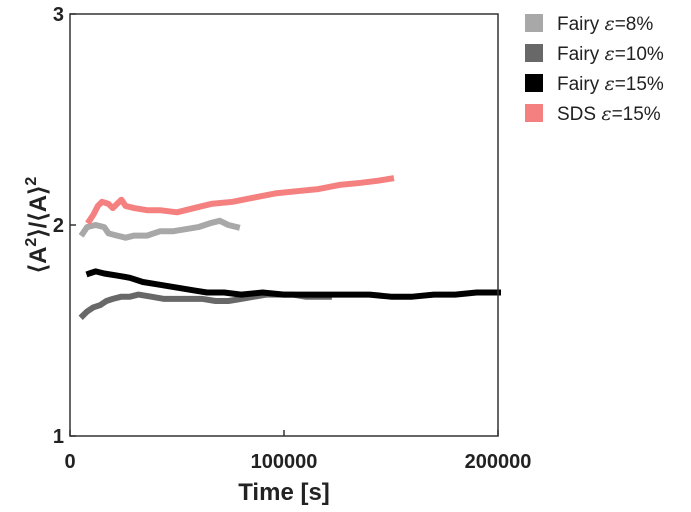 This screenshot has width=691, height=512. What do you see at coordinates (498, 462) in the screenshot?
I see `x-tick-label-3: 200000` at bounding box center [498, 462].